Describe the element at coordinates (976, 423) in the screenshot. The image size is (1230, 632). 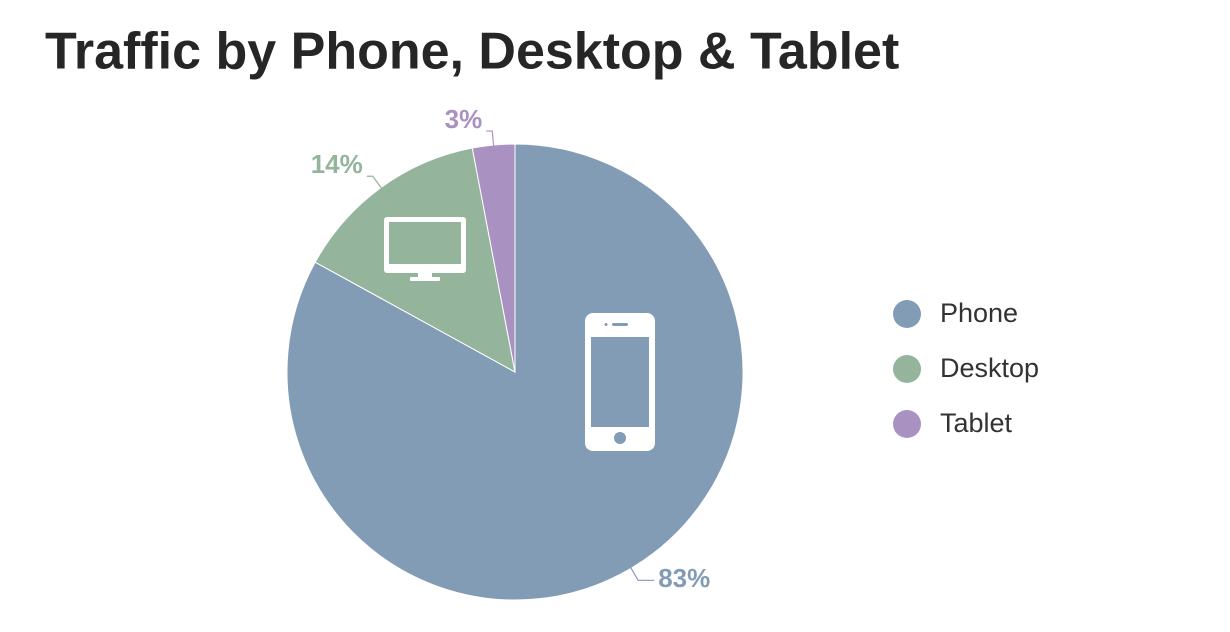
I see `legend-label: Tablet` at that location.